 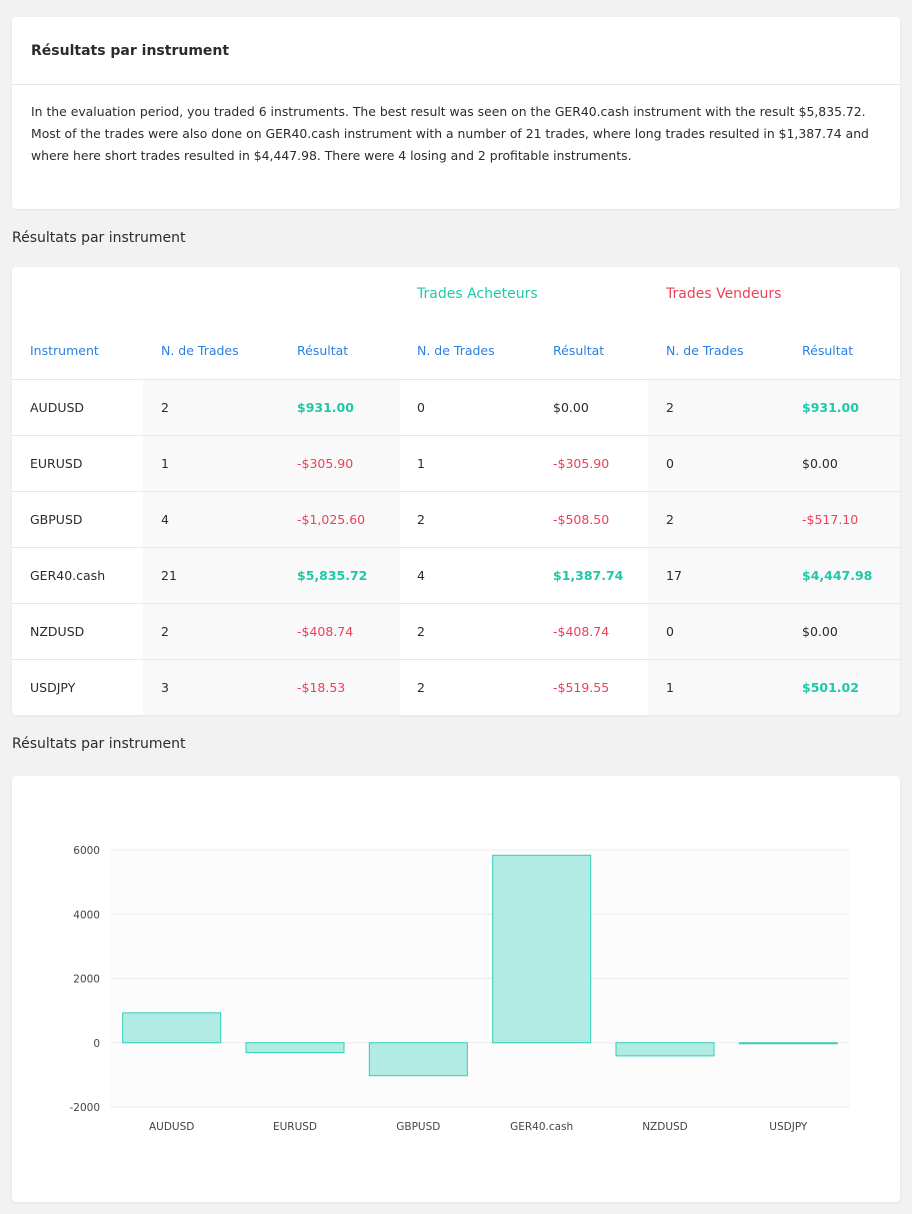 I want to click on cell-long-trades: 1, so click(x=421, y=463).